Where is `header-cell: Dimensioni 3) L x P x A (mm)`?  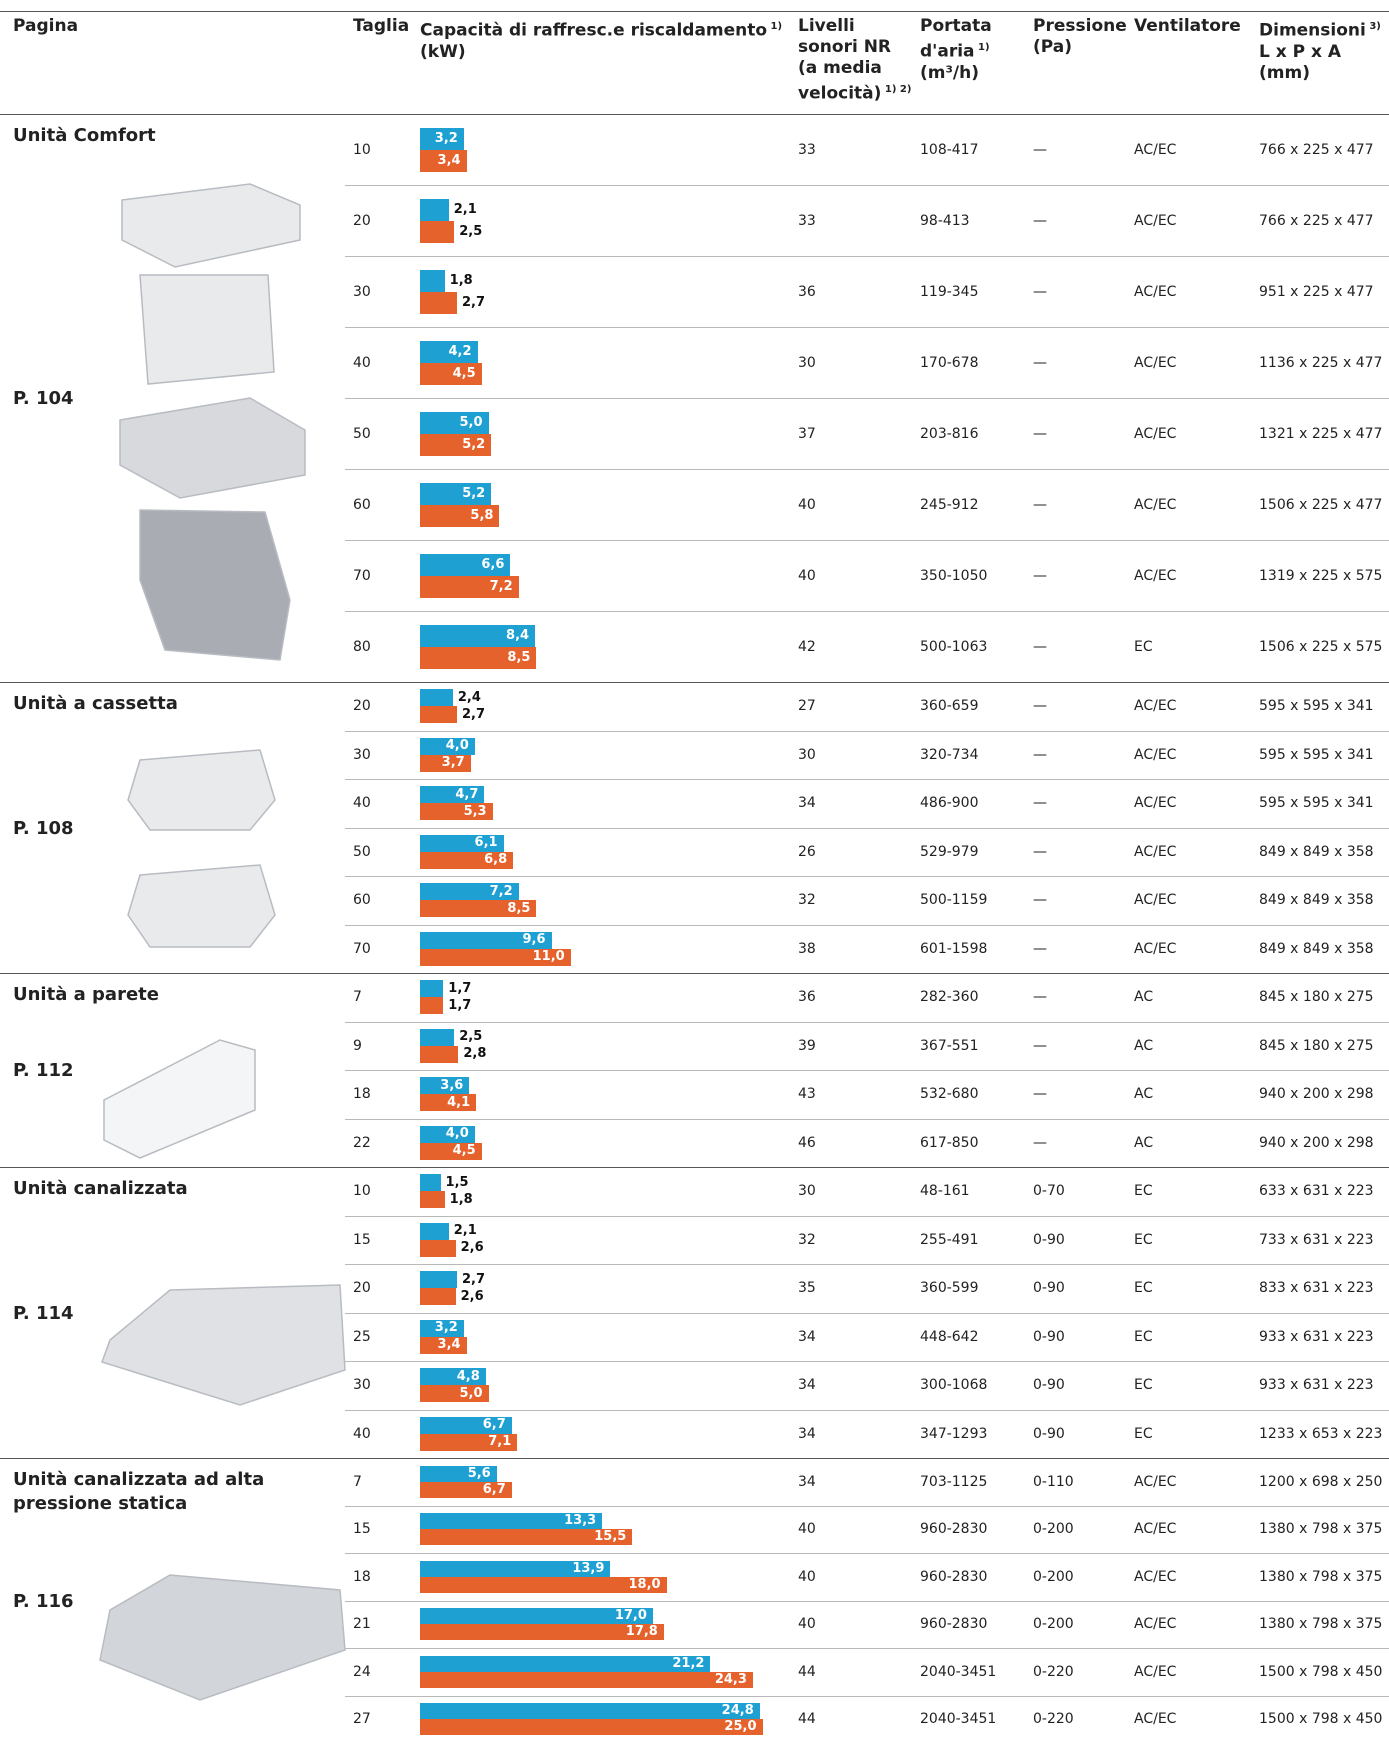 header-cell: Dimensioni 3) L x P x A (mm) is located at coordinates (1320, 50).